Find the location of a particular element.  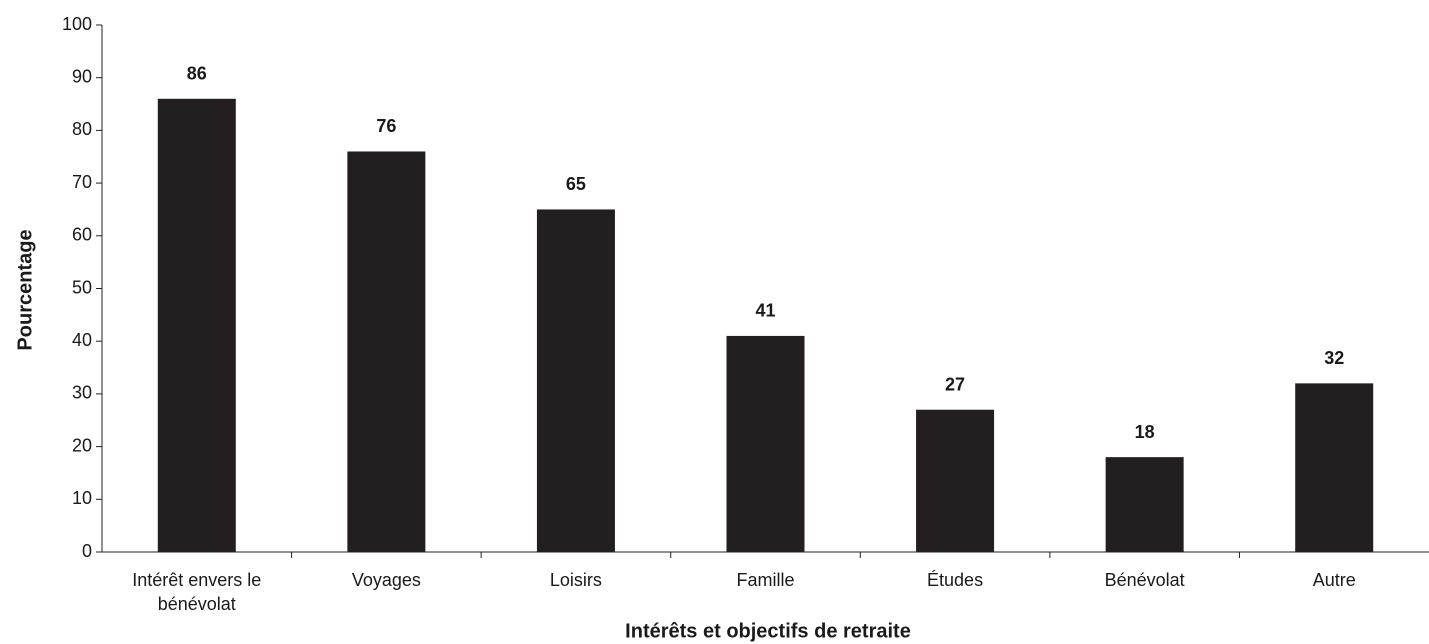

x-tick-label-box: Intérêt envers le bénévolat is located at coordinates (197, 592).